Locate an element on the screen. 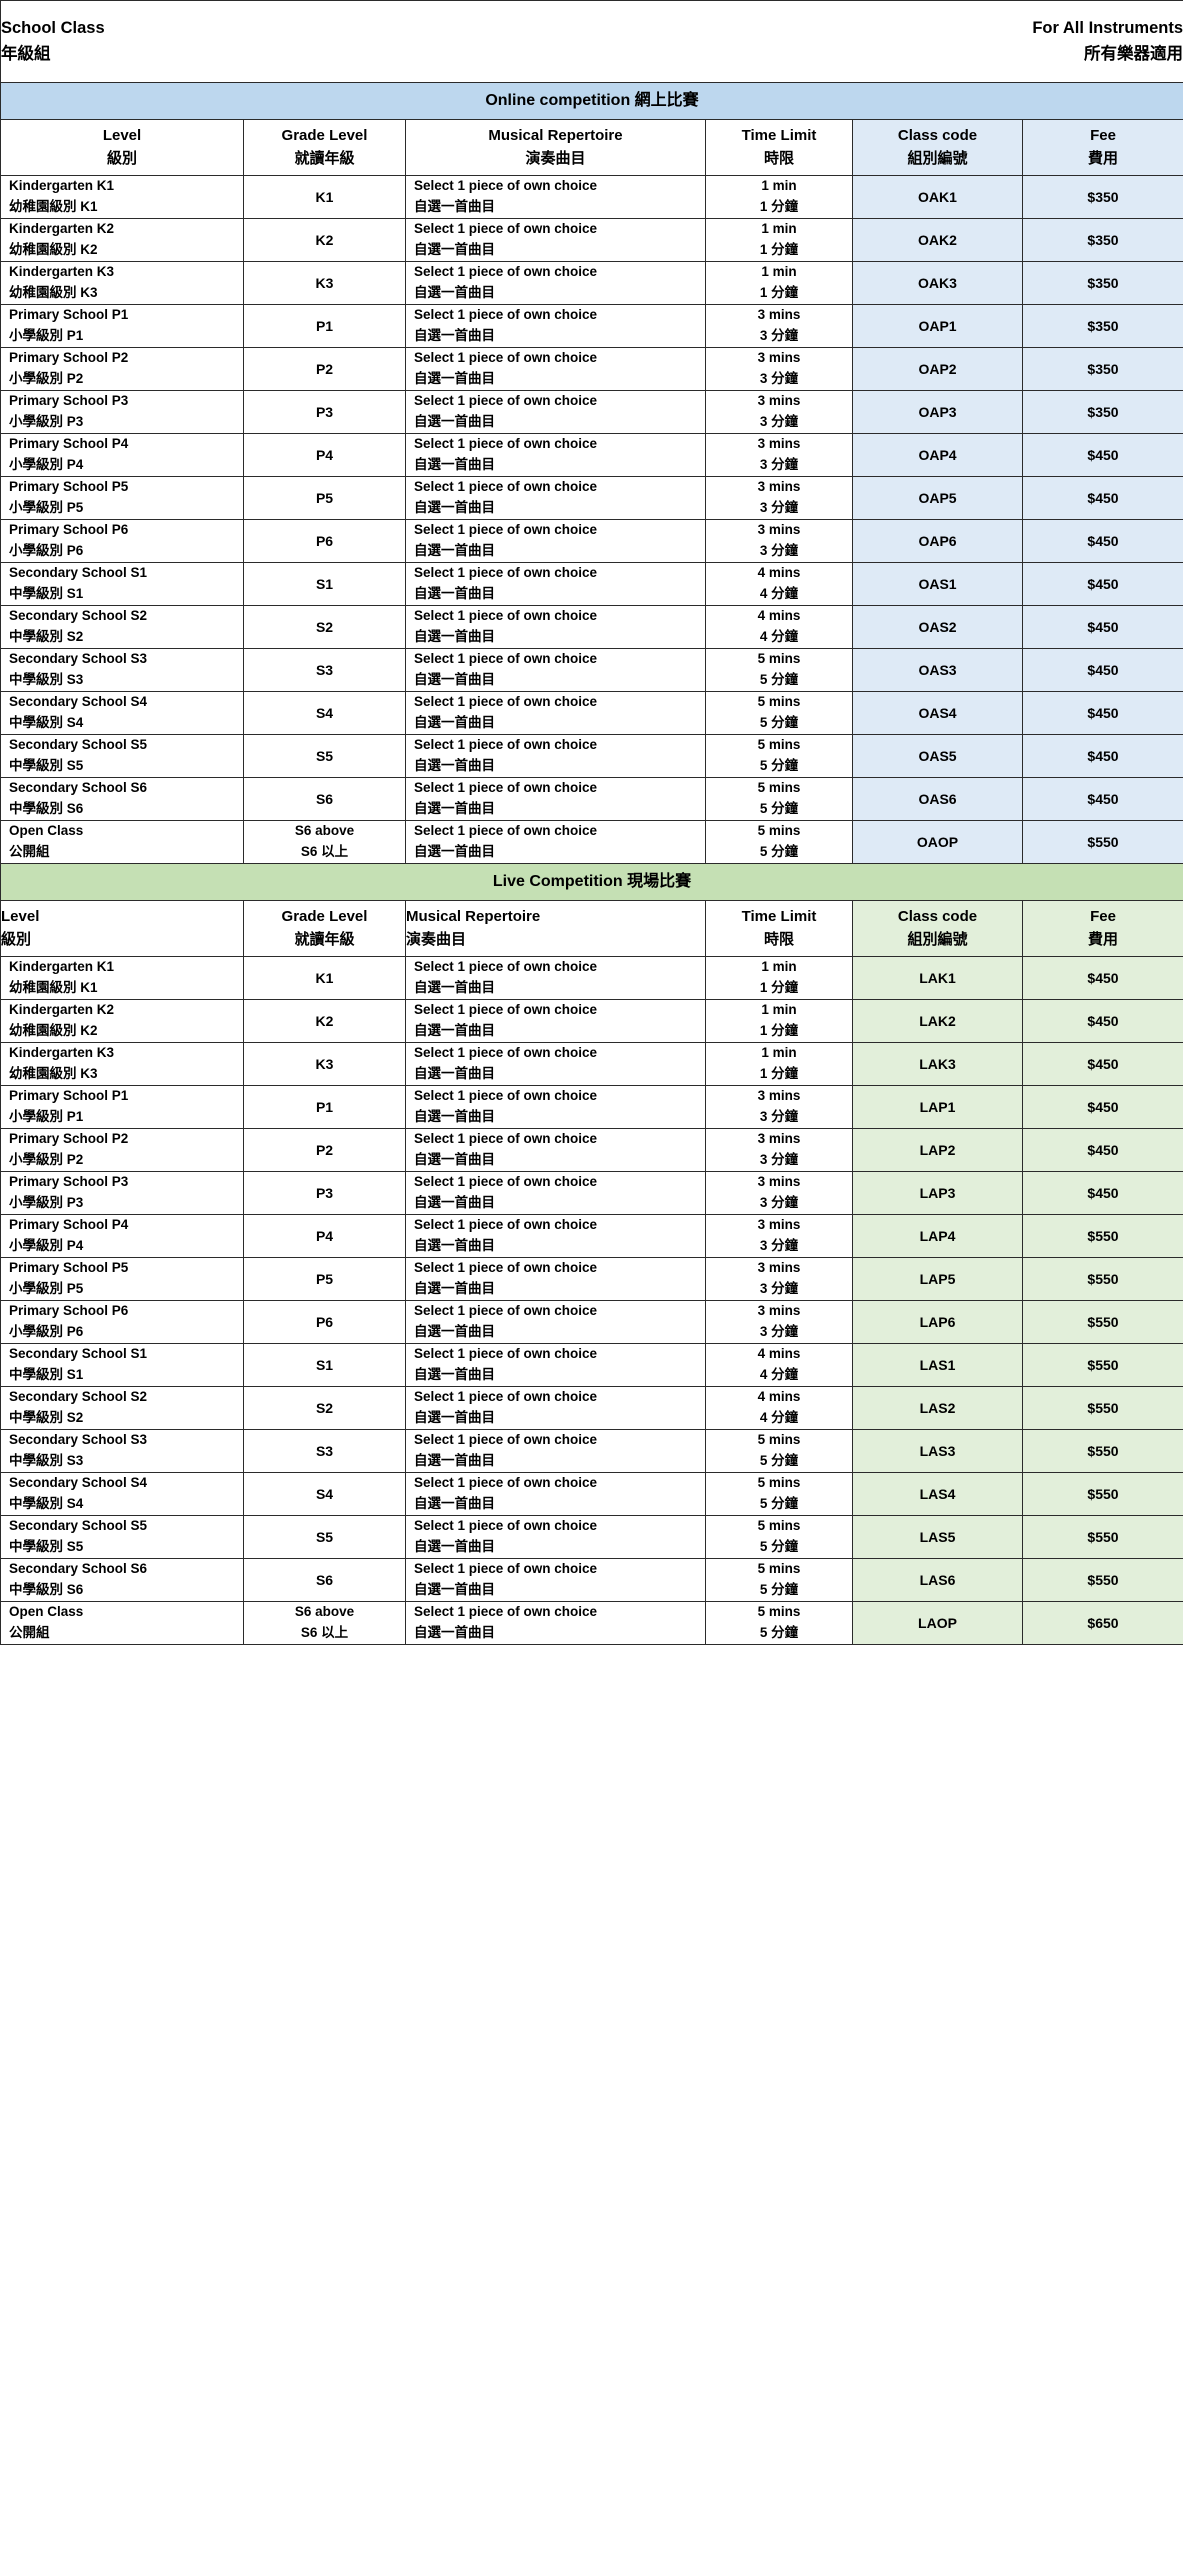  cell-grade-level: S6 is located at coordinates (324, 1580).